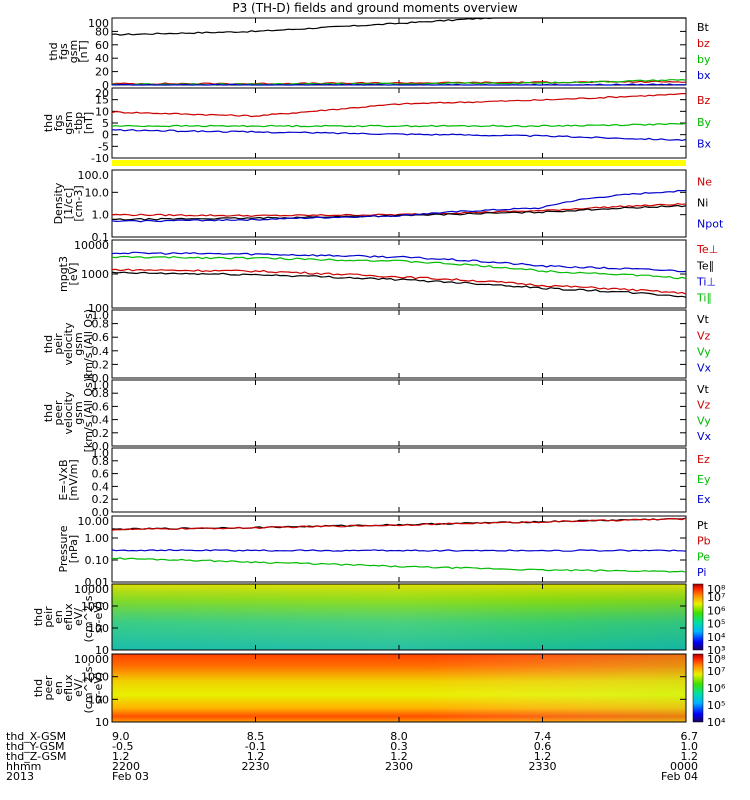 The width and height of the screenshot is (750, 800). I want to click on xaxis-value: 0.3, so click(399, 746).